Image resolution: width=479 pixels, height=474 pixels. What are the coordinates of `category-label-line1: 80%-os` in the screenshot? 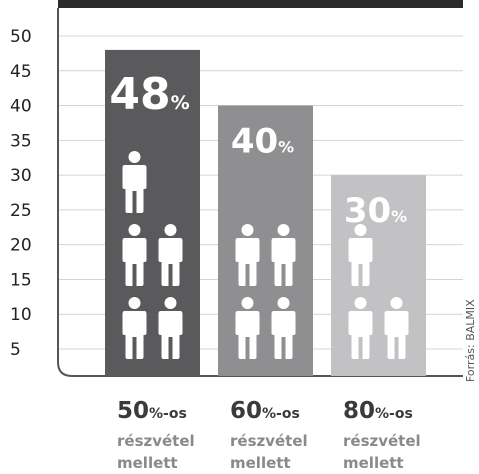 It's located at (378, 411).